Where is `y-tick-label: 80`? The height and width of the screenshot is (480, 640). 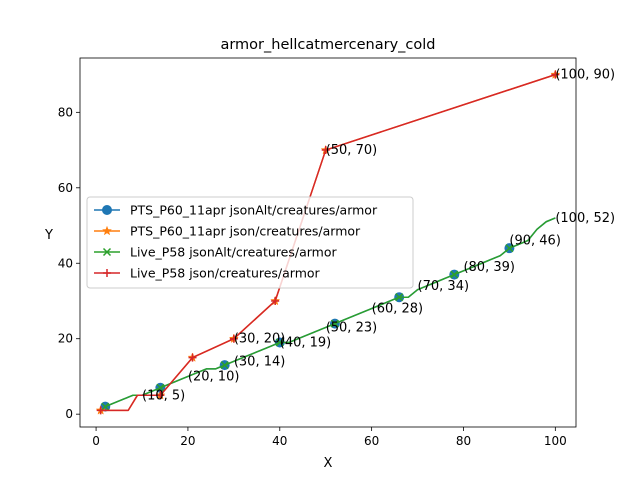 y-tick-label: 80 is located at coordinates (65, 112).